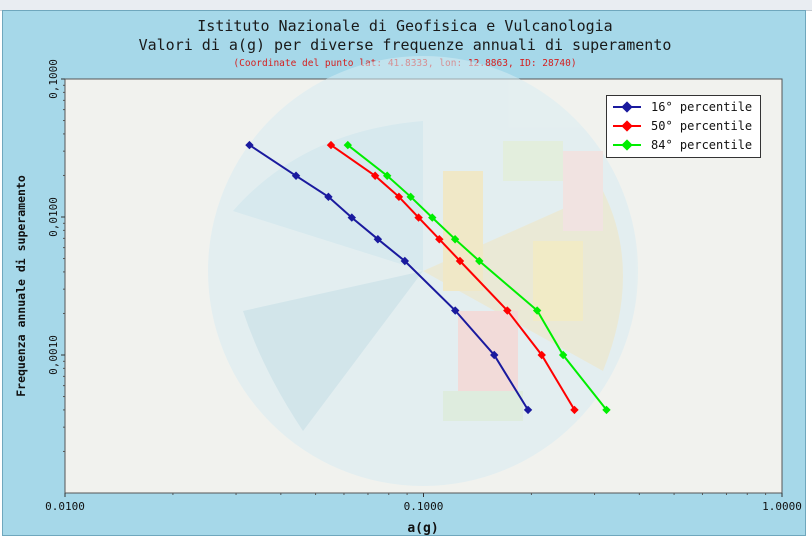  What do you see at coordinates (53, 79) in the screenshot?
I see `y-tick-label: 0,1000` at bounding box center [53, 79].